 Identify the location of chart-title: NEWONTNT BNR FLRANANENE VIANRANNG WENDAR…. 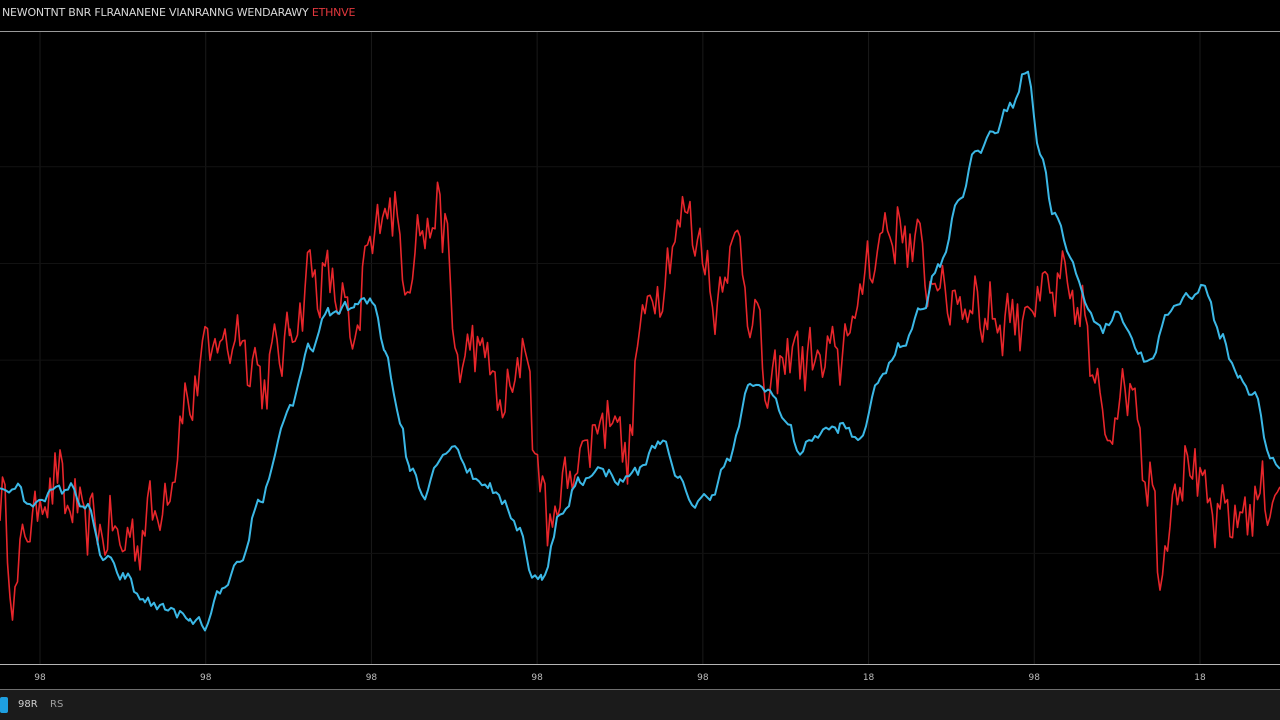
(178, 12).